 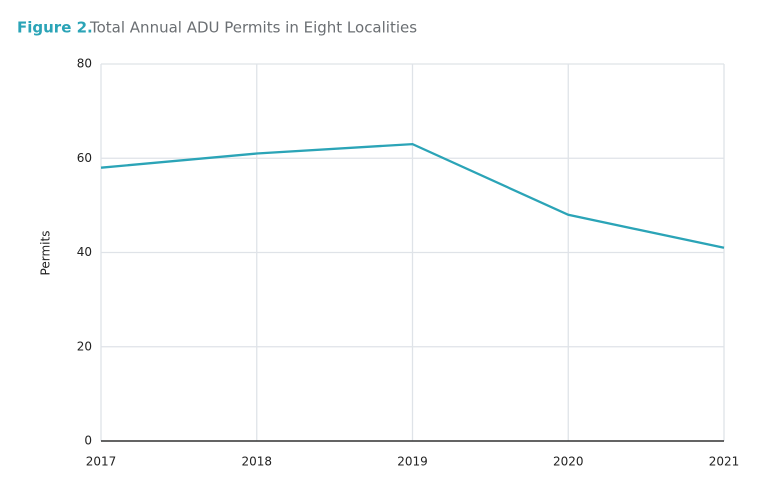 I want to click on y-tick-label: 20, so click(x=84, y=346).